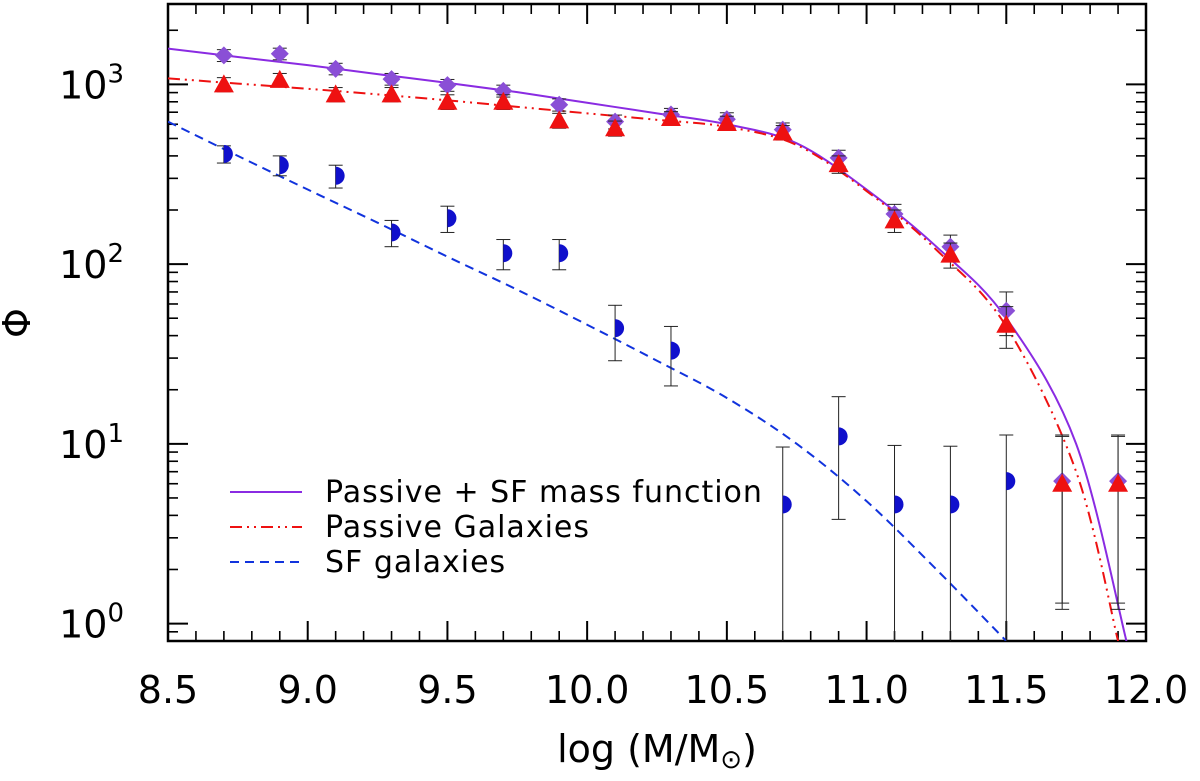  Describe the element at coordinates (91, 263) in the screenshot. I see `y-tick-label: 10²` at that location.